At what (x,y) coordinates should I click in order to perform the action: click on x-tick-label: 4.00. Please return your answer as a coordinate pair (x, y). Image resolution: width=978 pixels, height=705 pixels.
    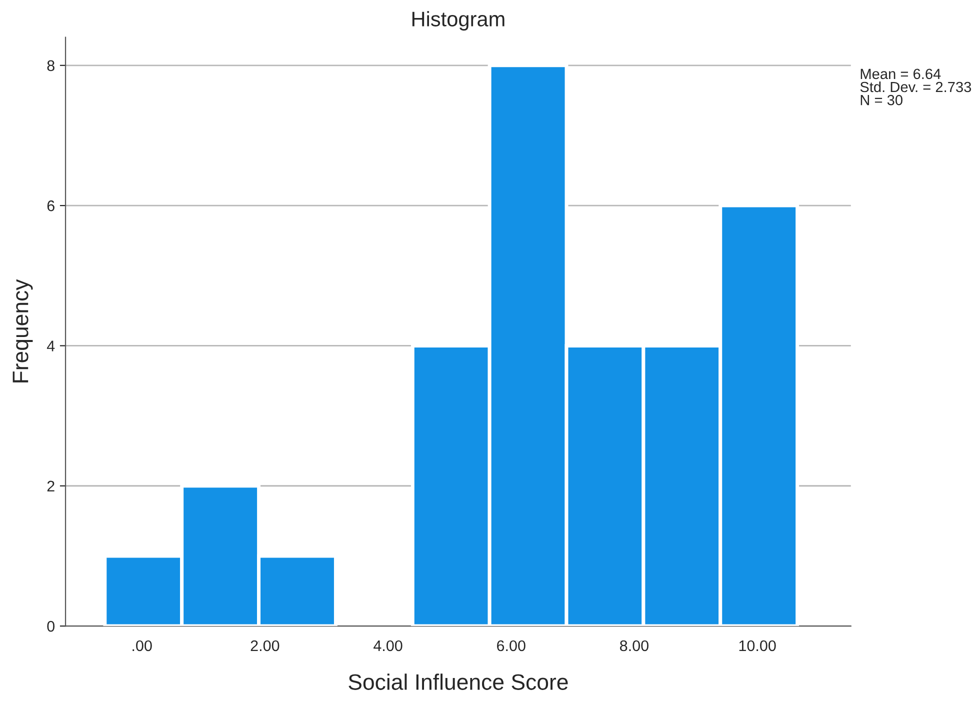
    Looking at the image, I should click on (388, 646).